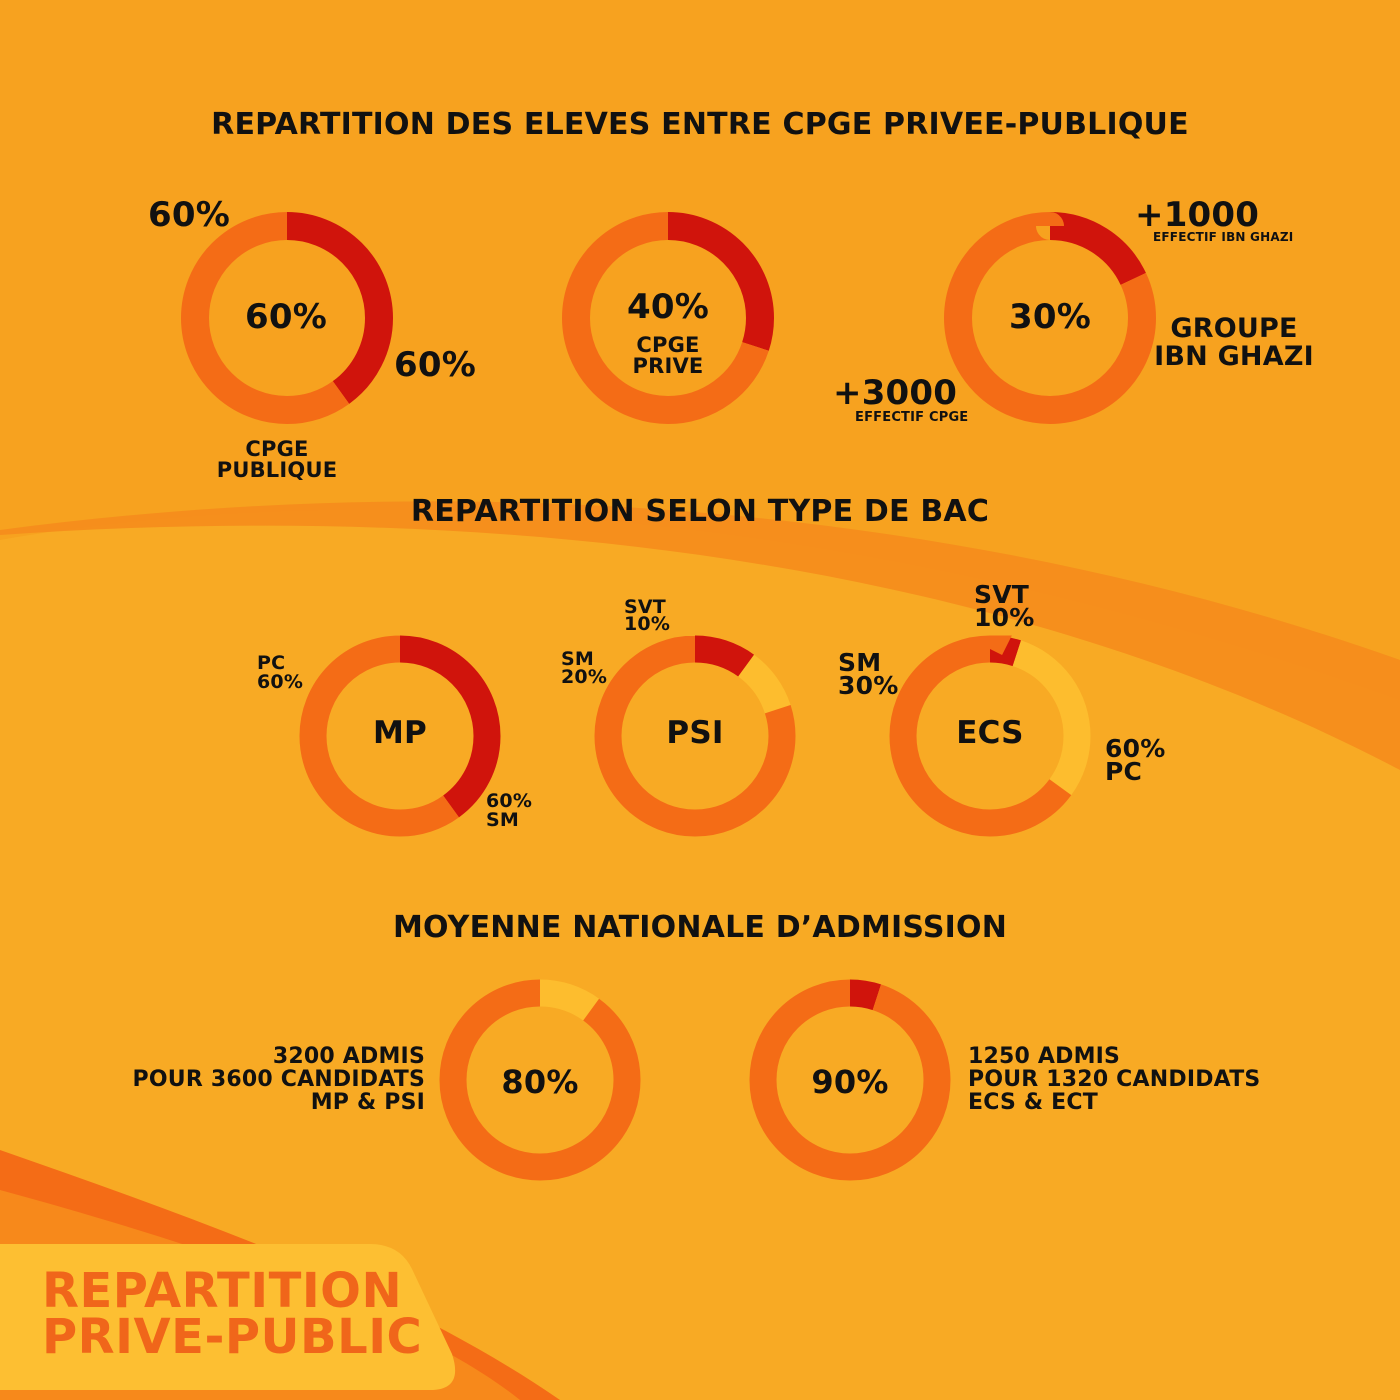 The width and height of the screenshot is (1400, 1400). Describe the element at coordinates (1135, 748) in the screenshot. I see `ecs-label3-line1: 60%` at that location.